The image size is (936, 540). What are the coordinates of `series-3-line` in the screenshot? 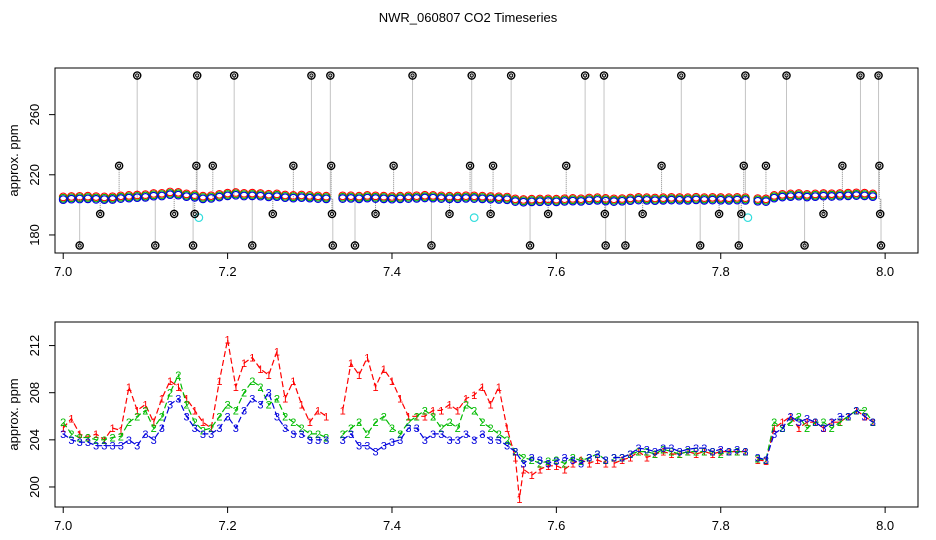 It's located at (679, 453).